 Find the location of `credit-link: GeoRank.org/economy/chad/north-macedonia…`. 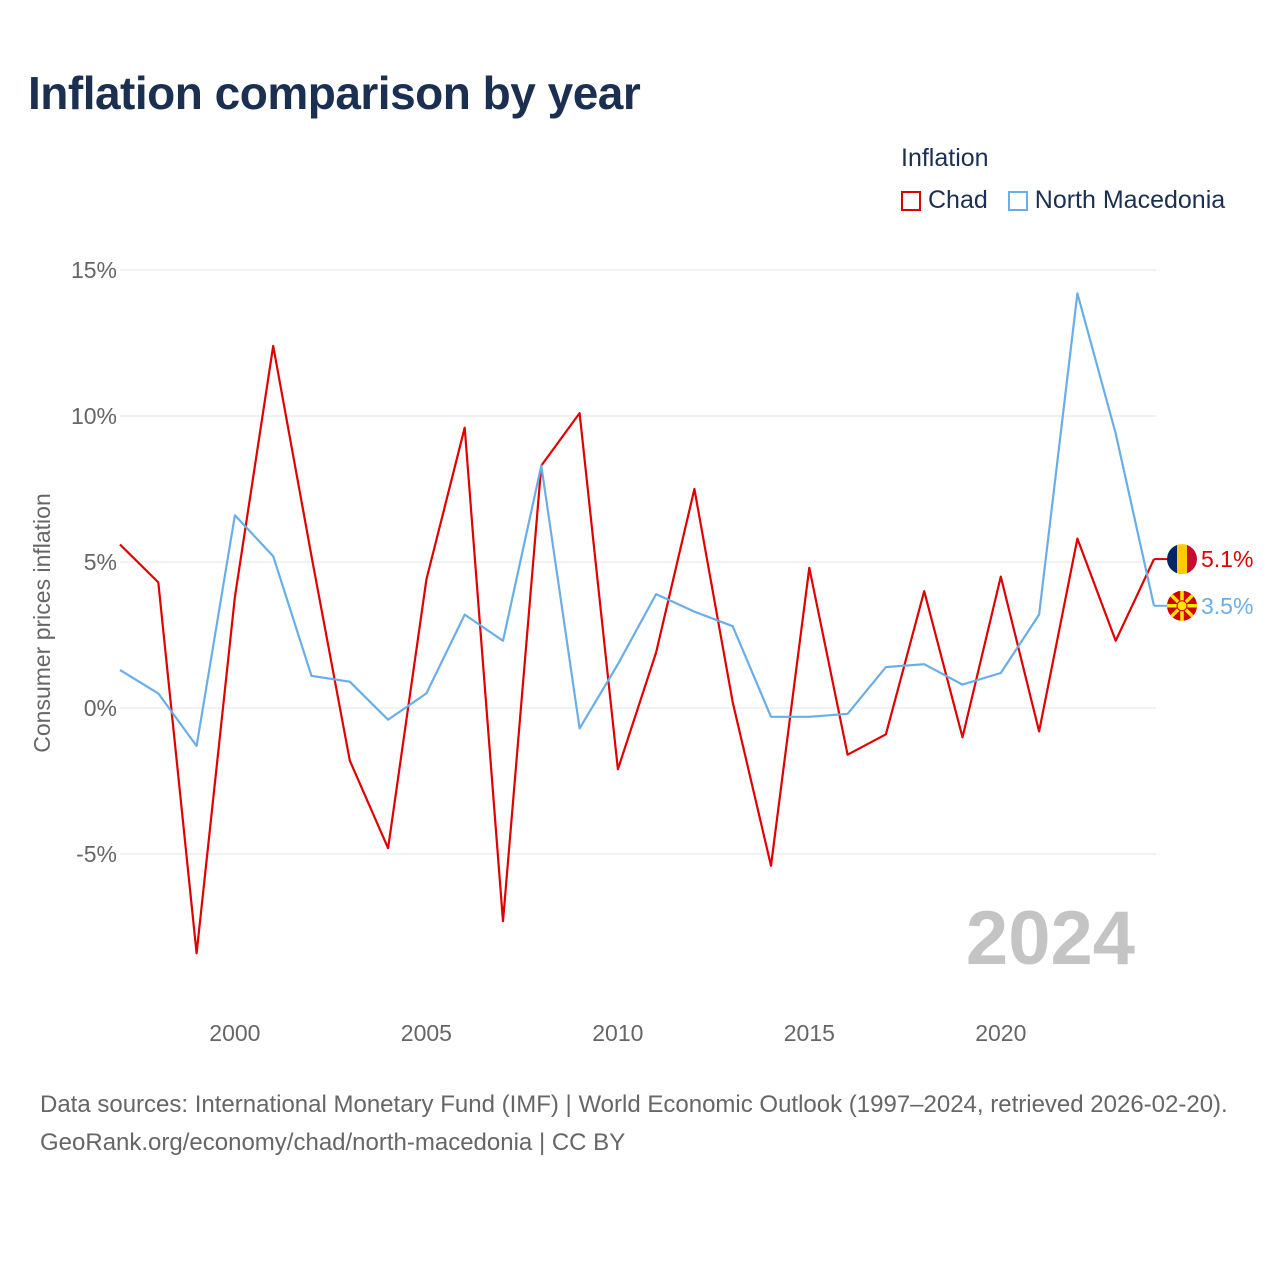

credit-link: GeoRank.org/economy/chad/north-macedonia… is located at coordinates (333, 1142).